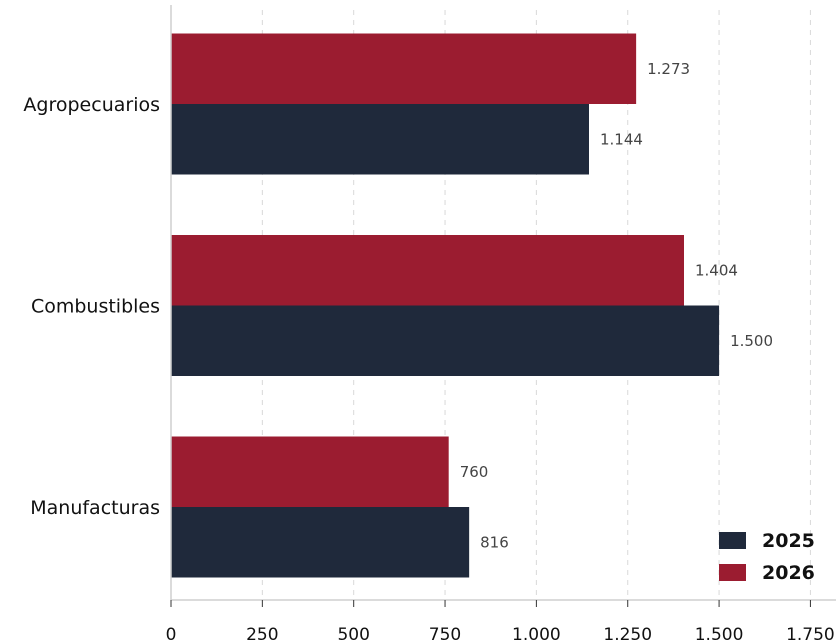 This screenshot has height=643, width=836. I want to click on legend-label: 2025, so click(788, 541).